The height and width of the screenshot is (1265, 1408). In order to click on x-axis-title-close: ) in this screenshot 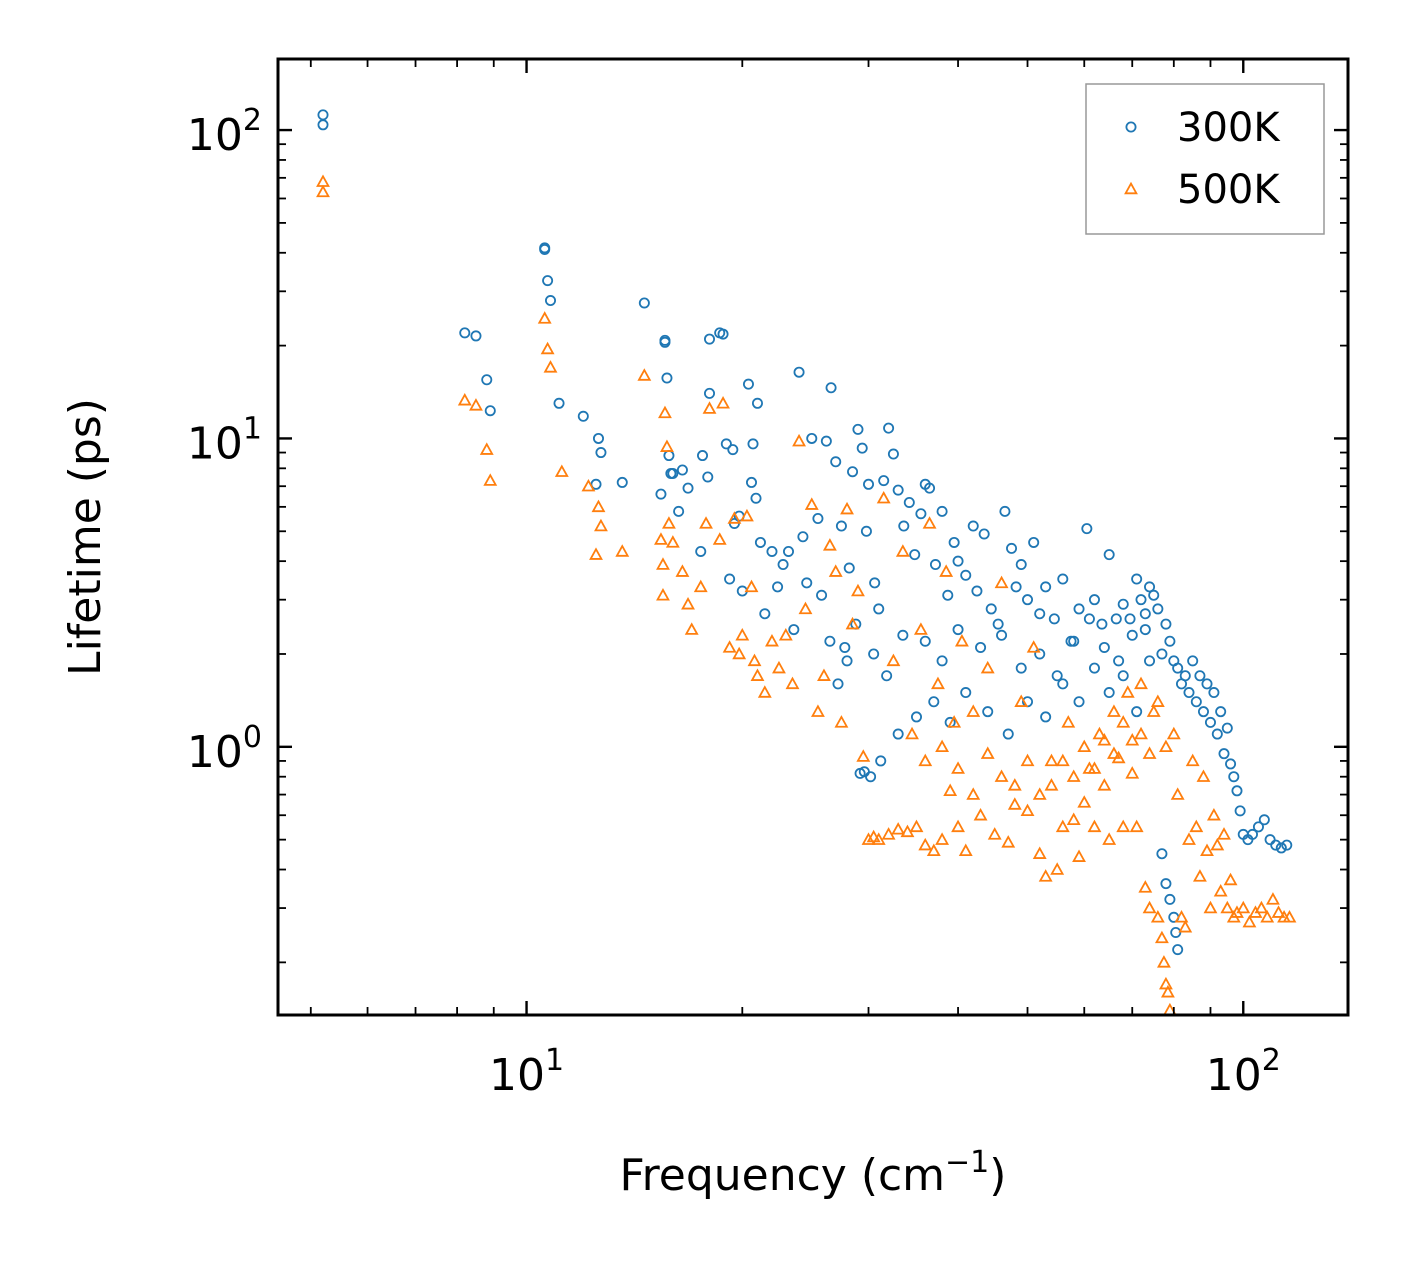, I will do `click(997, 1175)`.